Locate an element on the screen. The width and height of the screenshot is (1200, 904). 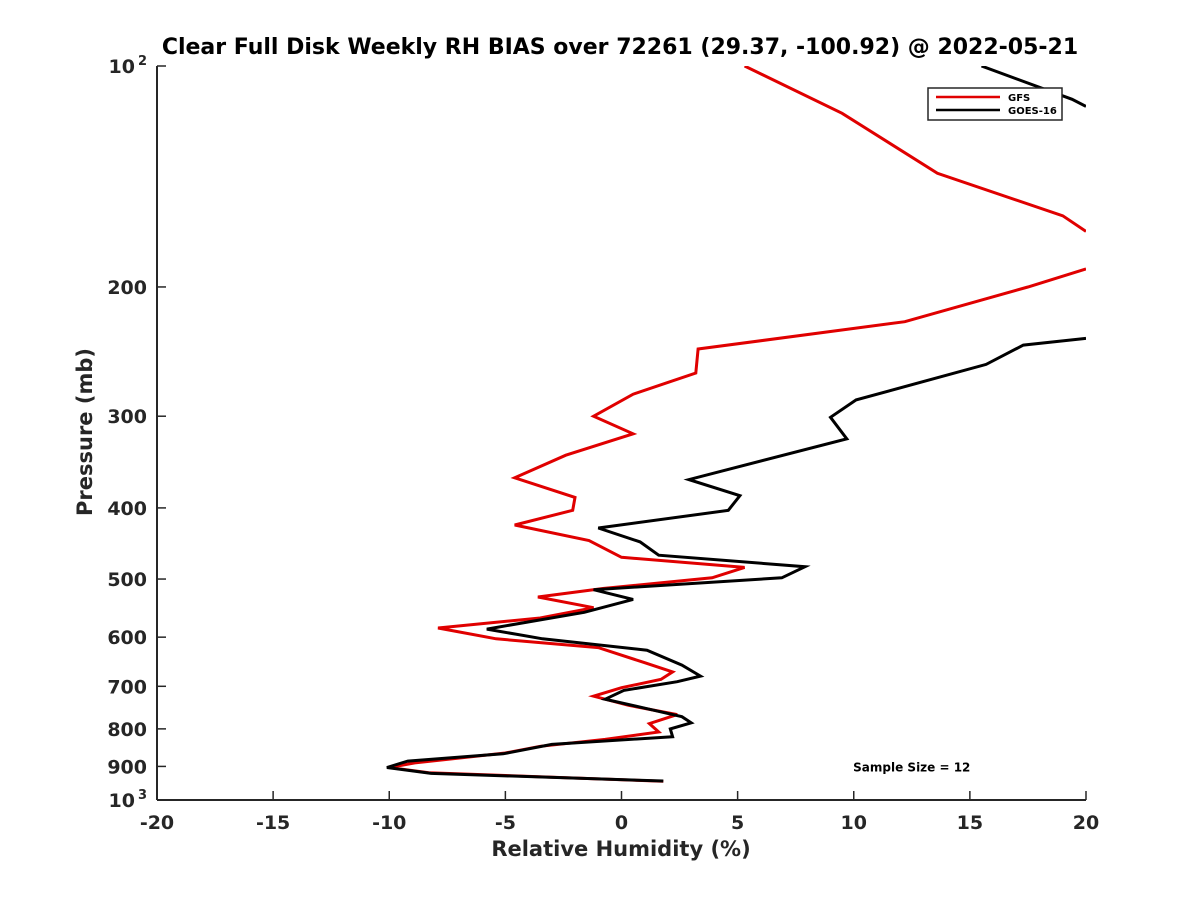
x-tick-label: 20 is located at coordinates (1086, 823).